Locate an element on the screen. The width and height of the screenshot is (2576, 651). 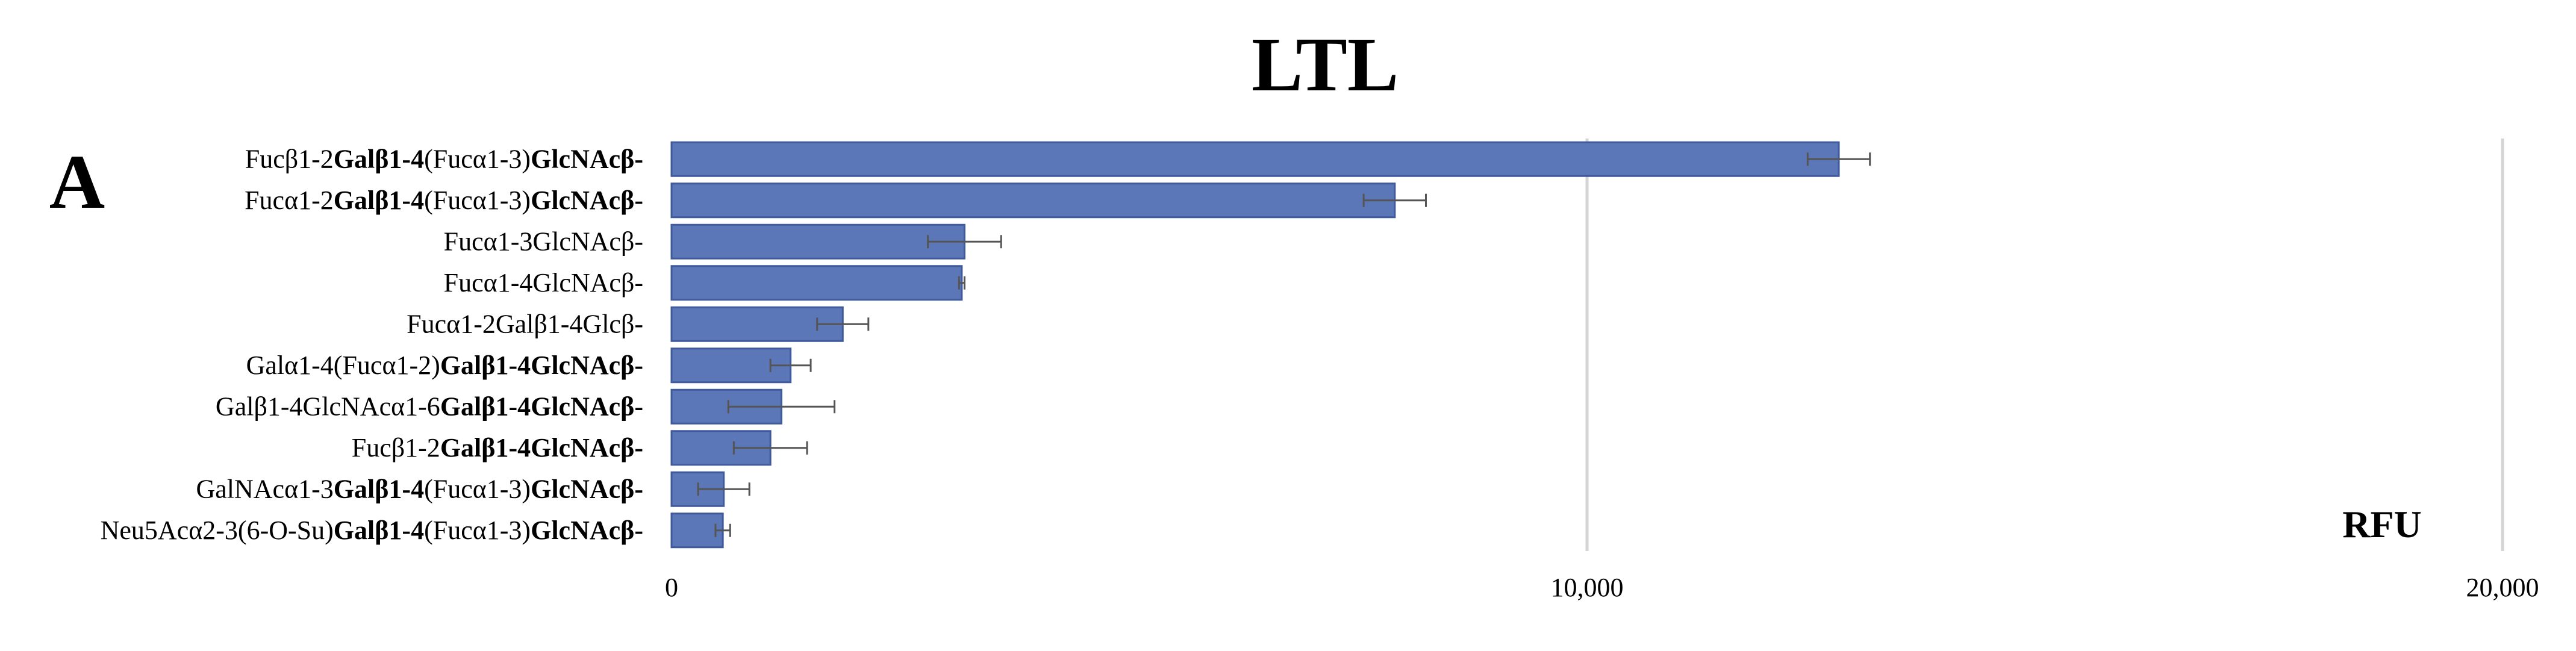
category-label: Fucβ1-2Galβ1-4GlcNAcβ- is located at coordinates (497, 448).